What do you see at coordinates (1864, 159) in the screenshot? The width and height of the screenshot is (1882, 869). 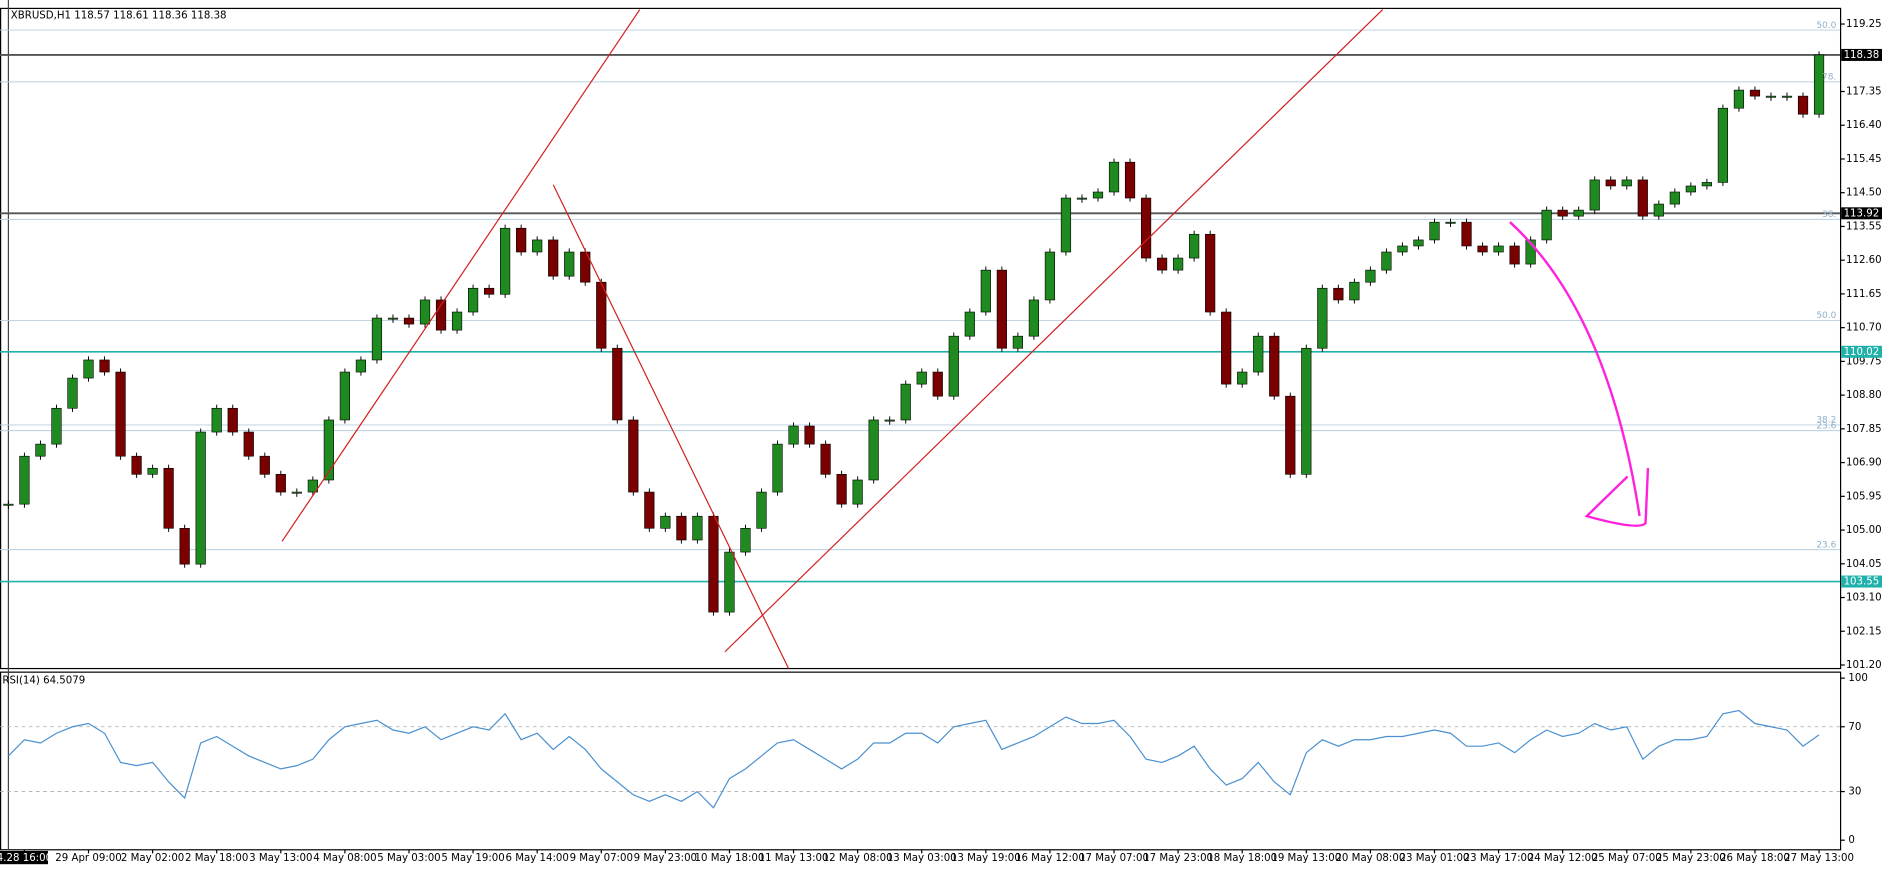 I see `y-tick-label: 115.45` at bounding box center [1864, 159].